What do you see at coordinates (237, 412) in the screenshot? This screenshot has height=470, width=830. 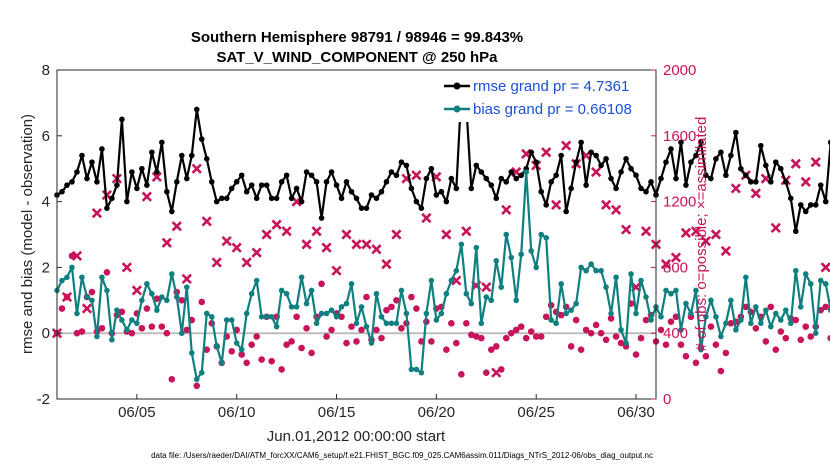 I see `x-tick-label: 06/10` at bounding box center [237, 412].